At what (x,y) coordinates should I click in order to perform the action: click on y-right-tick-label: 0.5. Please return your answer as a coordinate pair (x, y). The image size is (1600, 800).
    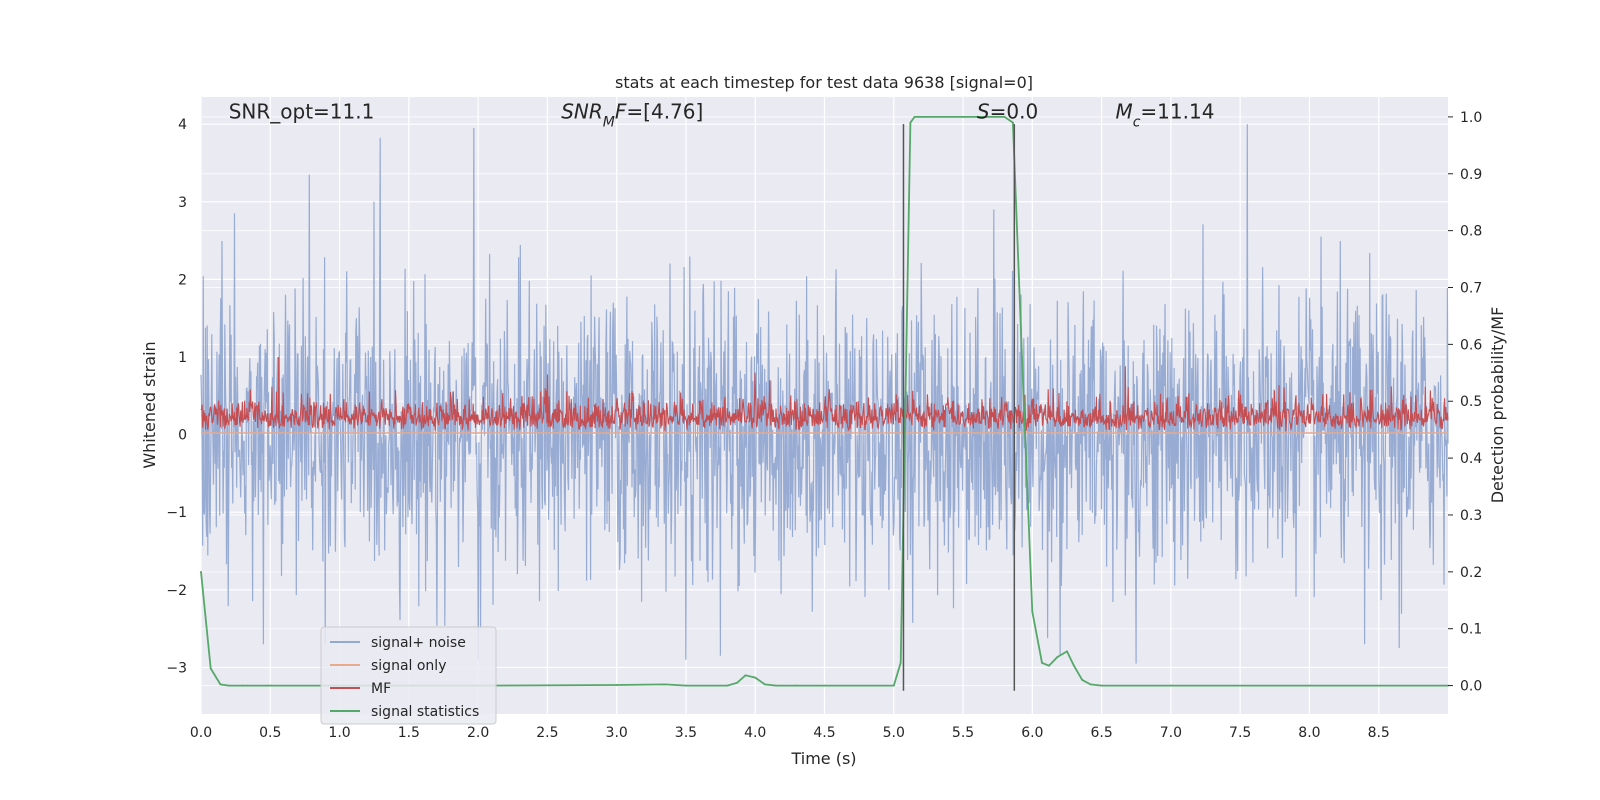
    Looking at the image, I should click on (1471, 402).